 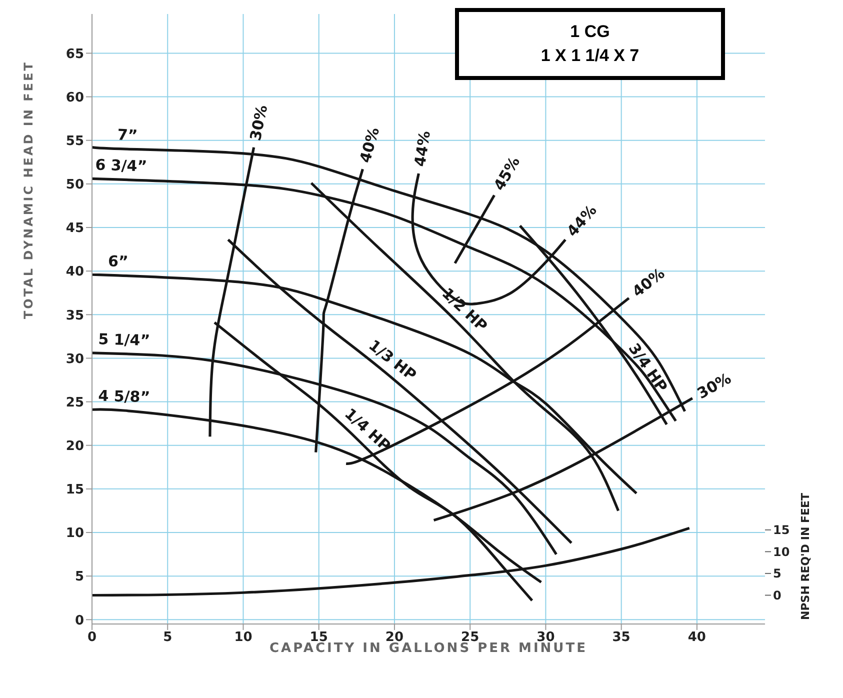 What do you see at coordinates (75, 185) in the screenshot?
I see `y-tick-label: 50` at bounding box center [75, 185].